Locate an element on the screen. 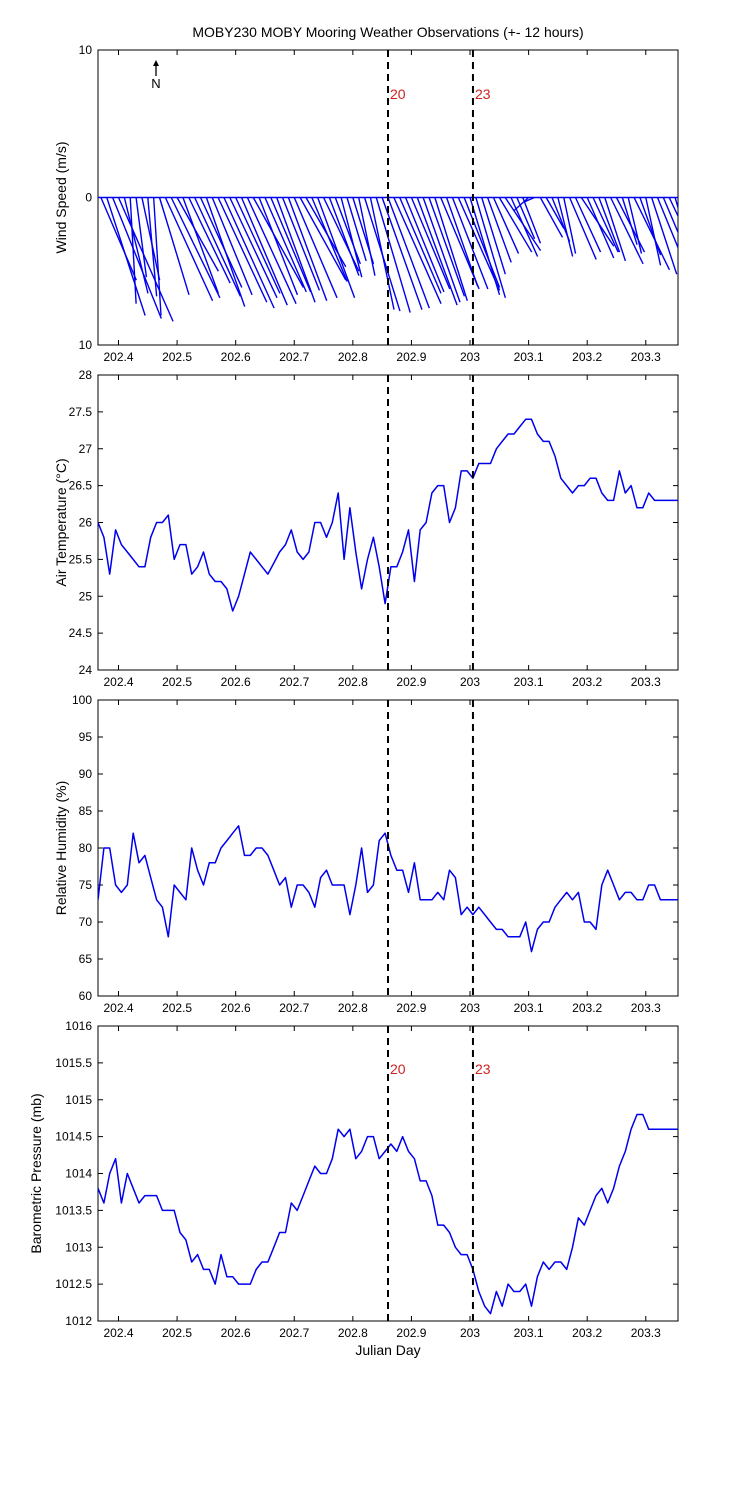  rh-xtick-label: 202.5 is located at coordinates (177, 1008).